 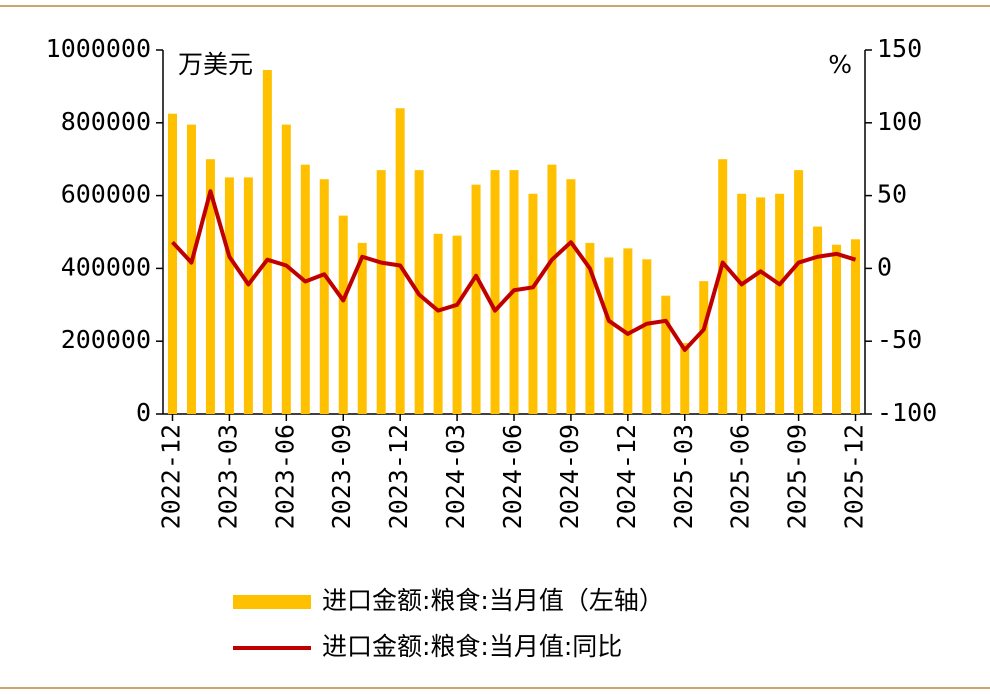 What do you see at coordinates (493, 600) in the screenshot?
I see `legend-label: 进口金额:粮食:当月值（左轴）` at bounding box center [493, 600].